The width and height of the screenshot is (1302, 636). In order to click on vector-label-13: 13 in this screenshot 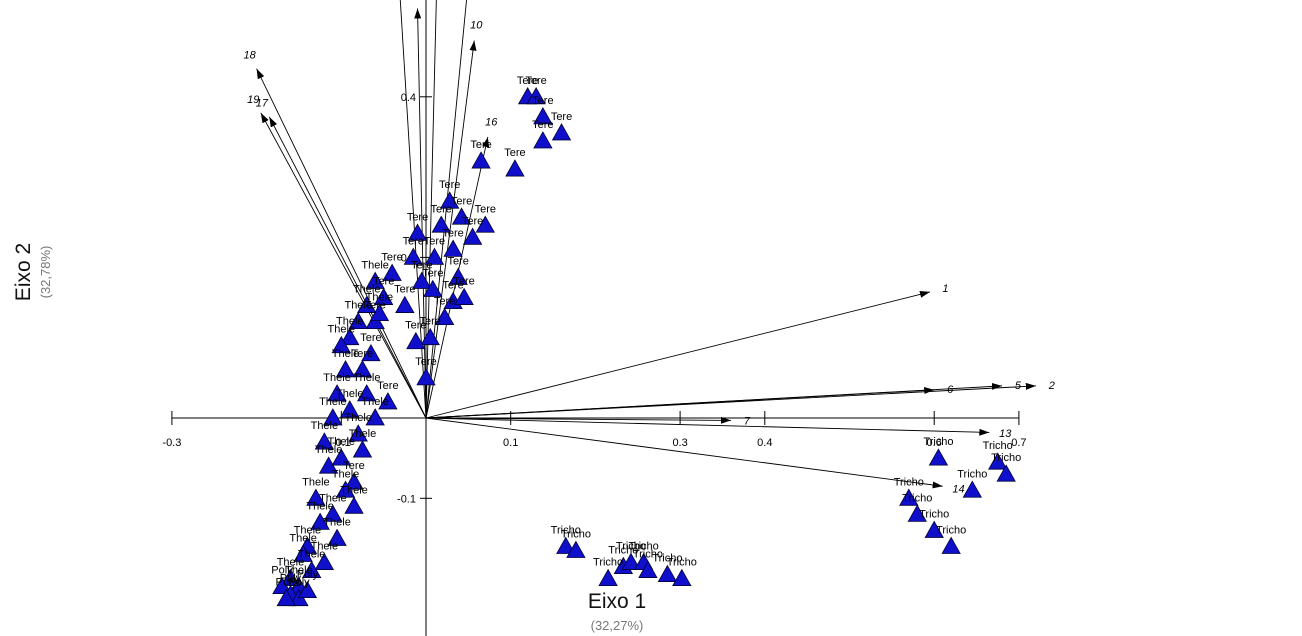, I will do `click(1005, 434)`.